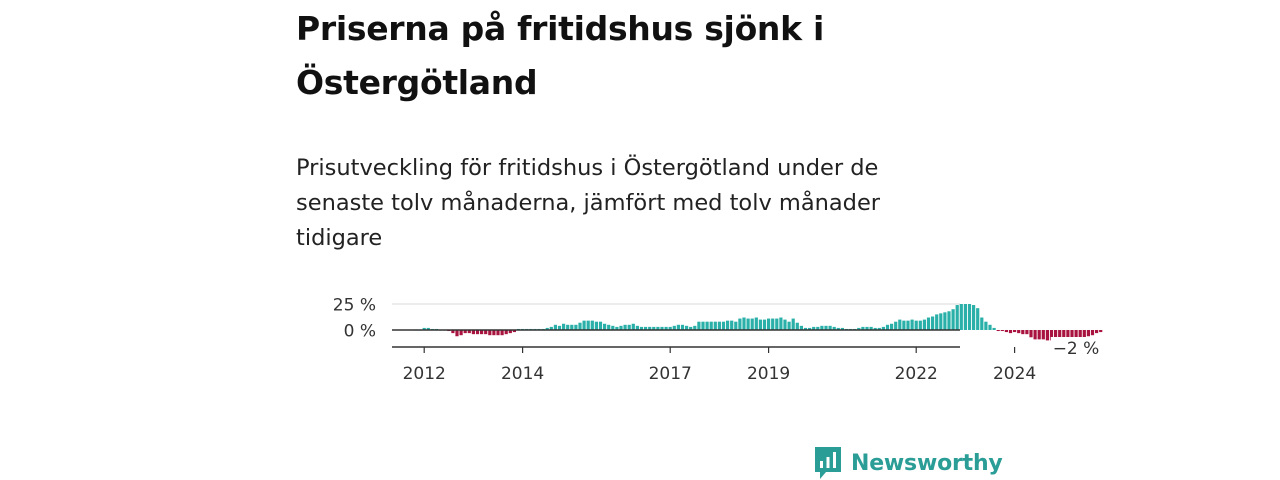 The height and width of the screenshot is (480, 1280). What do you see at coordinates (670, 374) in the screenshot?
I see `x-tick-label: 2017` at bounding box center [670, 374].